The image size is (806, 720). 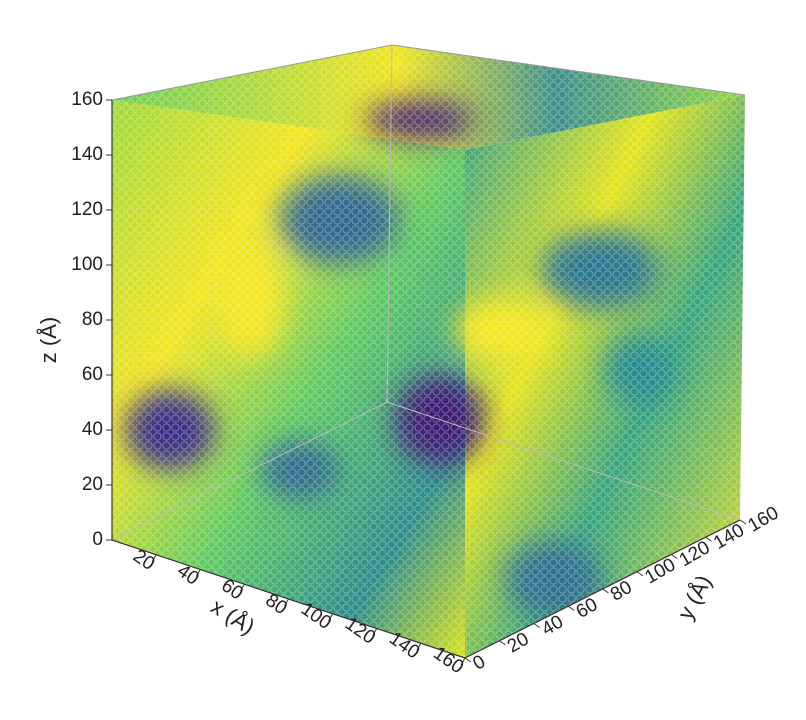 I want to click on z-tick-label: 100, so click(x=87, y=264).